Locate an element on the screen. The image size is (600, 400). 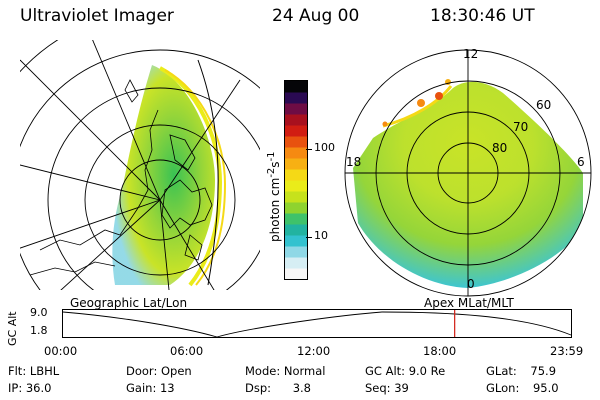
timeline-axis-label: GC Alt is located at coordinates (12, 328).